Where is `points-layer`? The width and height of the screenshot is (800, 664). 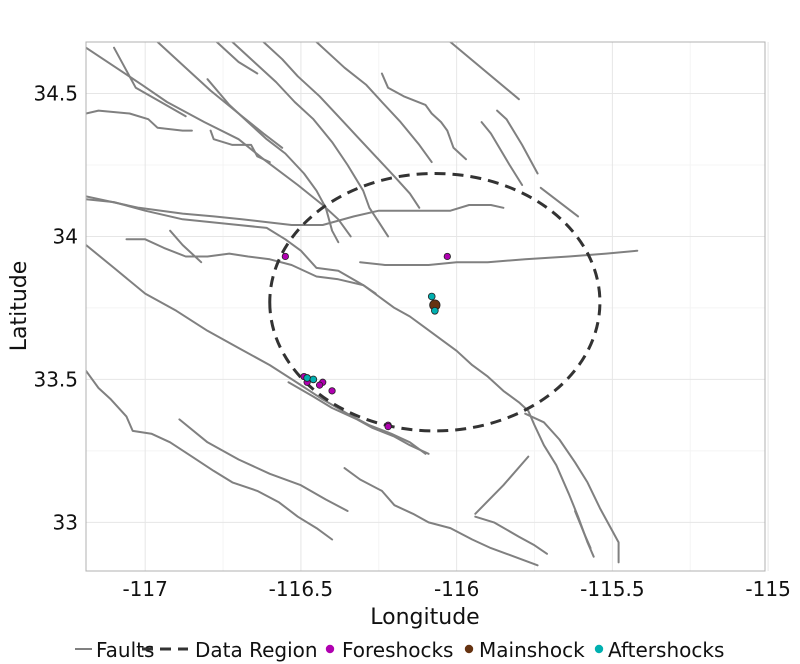 points-layer is located at coordinates (366, 341).